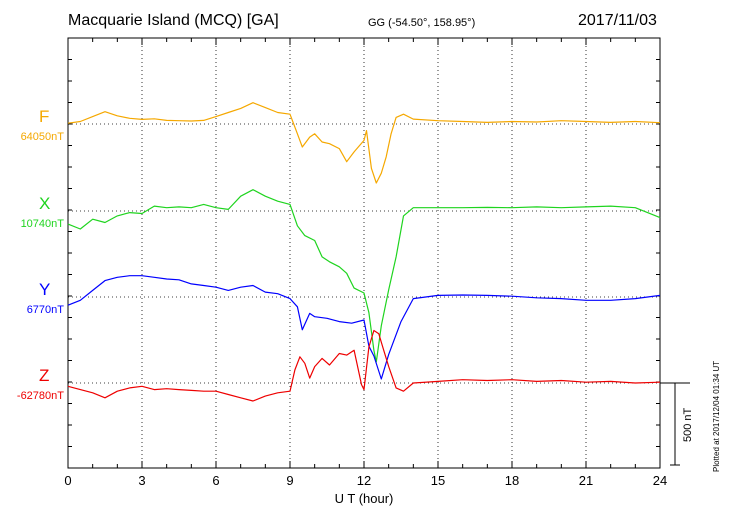  I want to click on station-title: Macquarie Island (MCQ) [GA], so click(173, 20).